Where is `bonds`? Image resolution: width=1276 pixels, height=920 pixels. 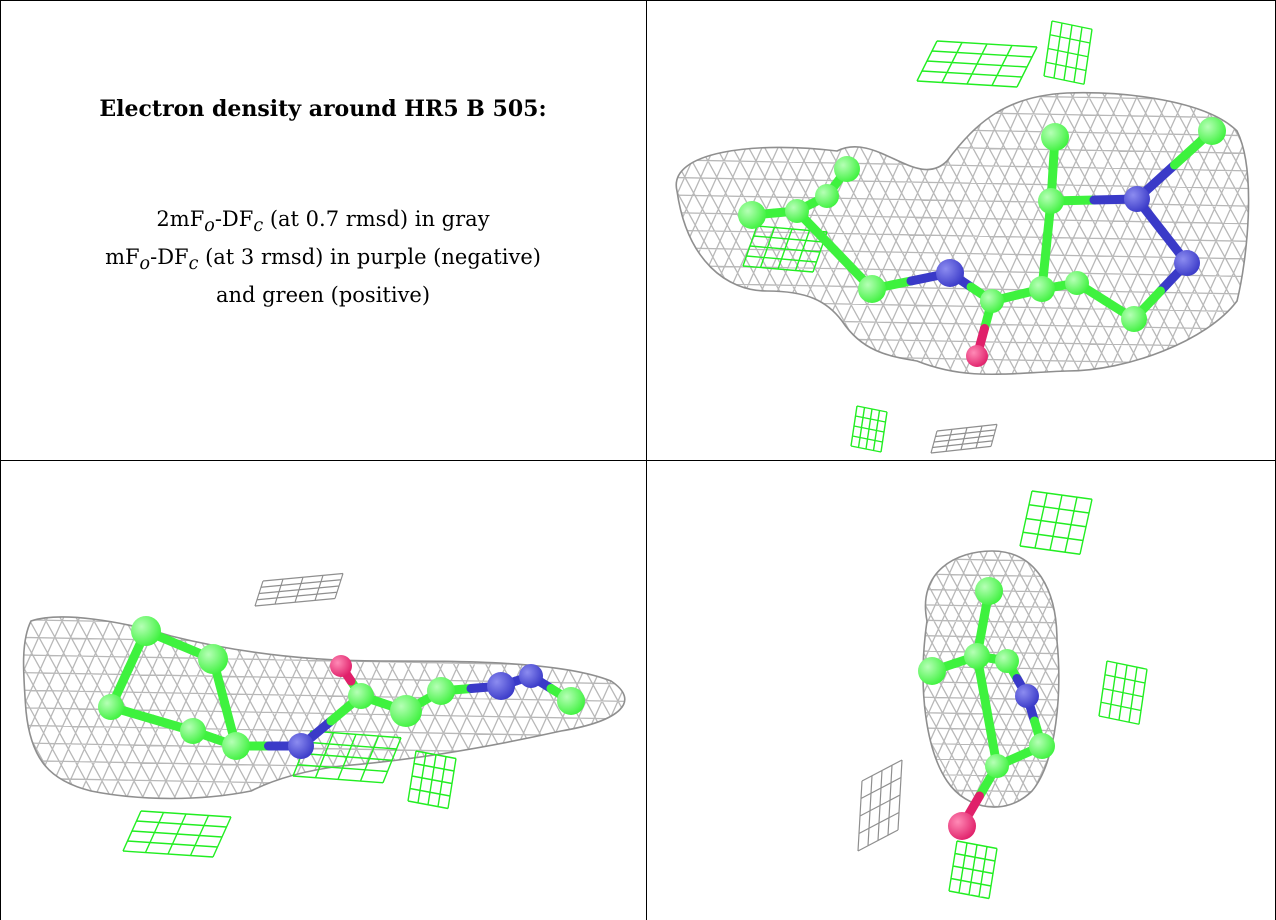
bonds is located at coordinates (987, 708).